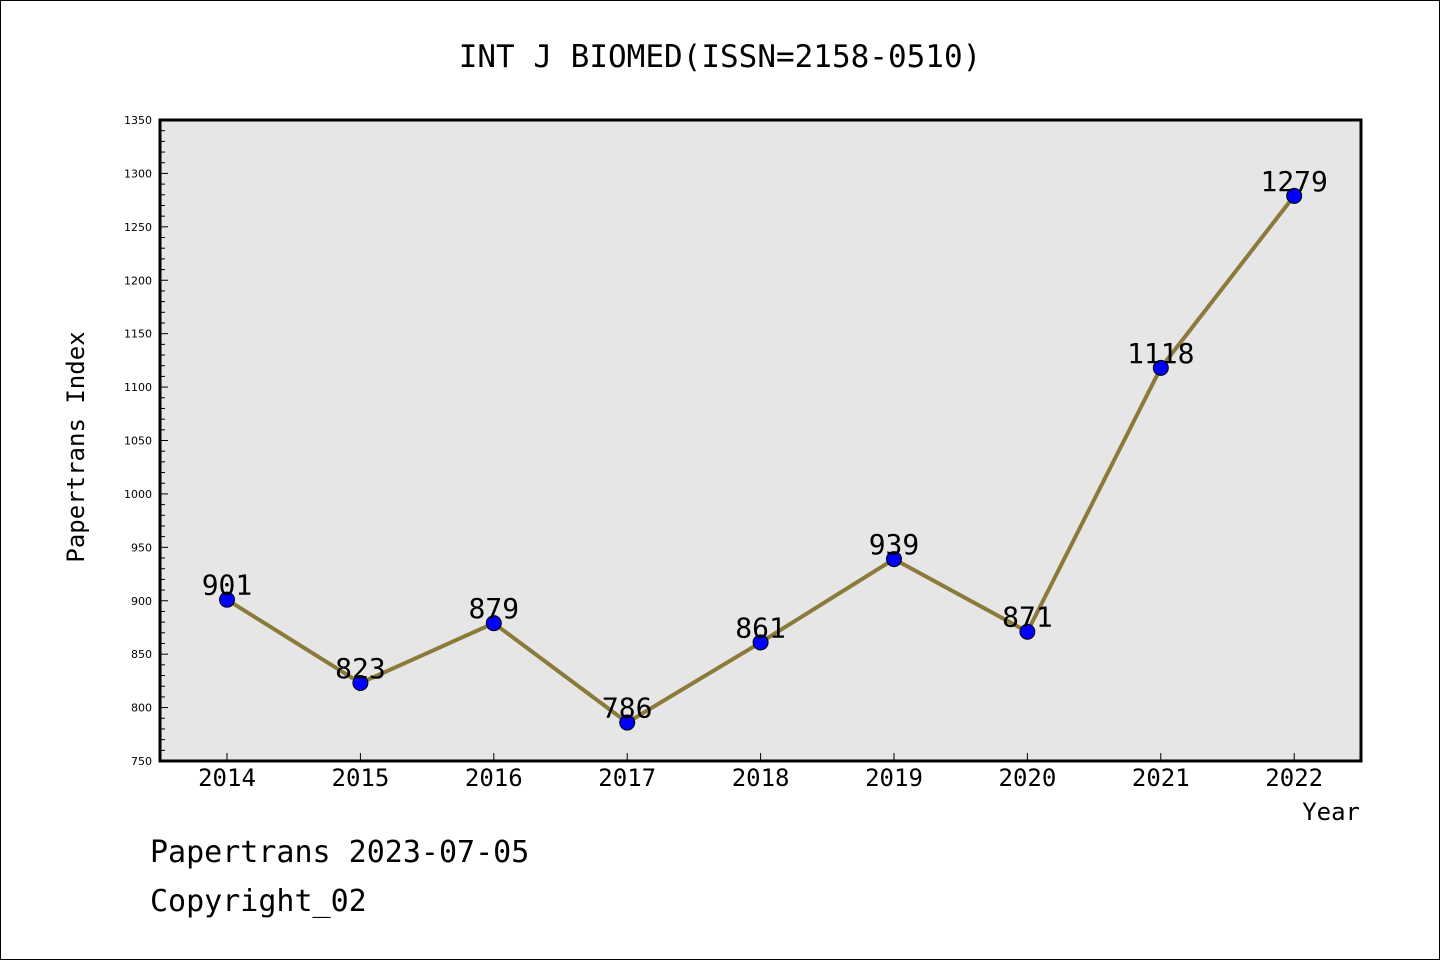 The height and width of the screenshot is (960, 1440). Describe the element at coordinates (361, 778) in the screenshot. I see `x-tick-label: 2015` at that location.